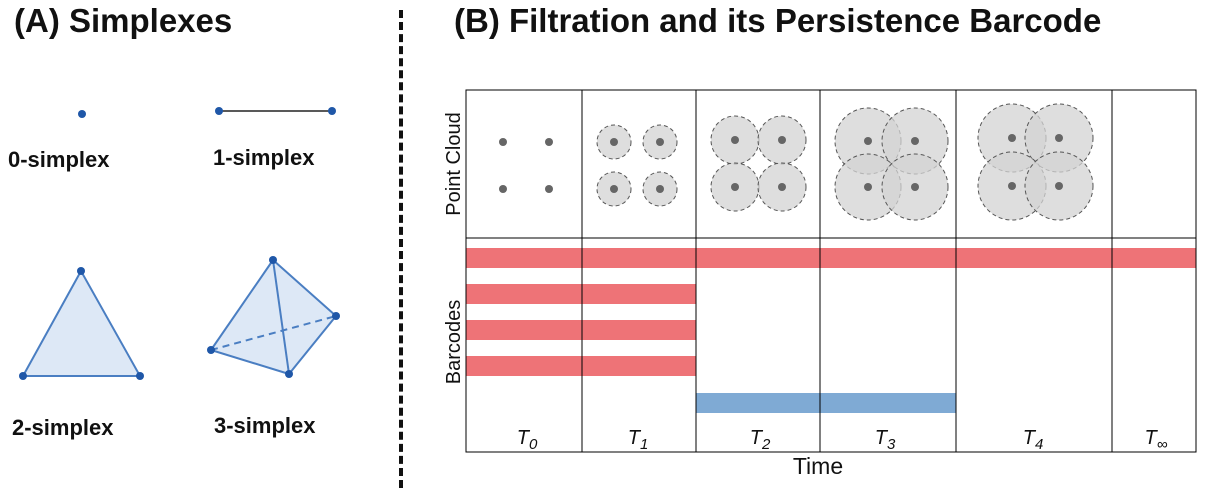 The image size is (1212, 488). What do you see at coordinates (818, 466) in the screenshot?
I see `x-axis-label: Time` at bounding box center [818, 466].